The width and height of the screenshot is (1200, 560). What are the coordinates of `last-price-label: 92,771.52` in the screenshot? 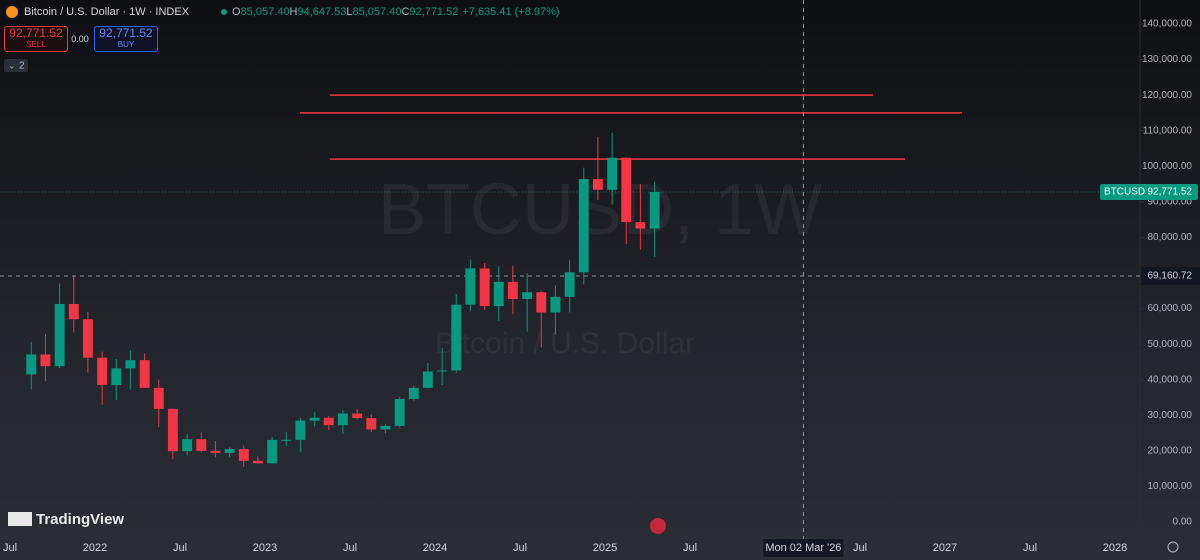 It's located at (1170, 192).